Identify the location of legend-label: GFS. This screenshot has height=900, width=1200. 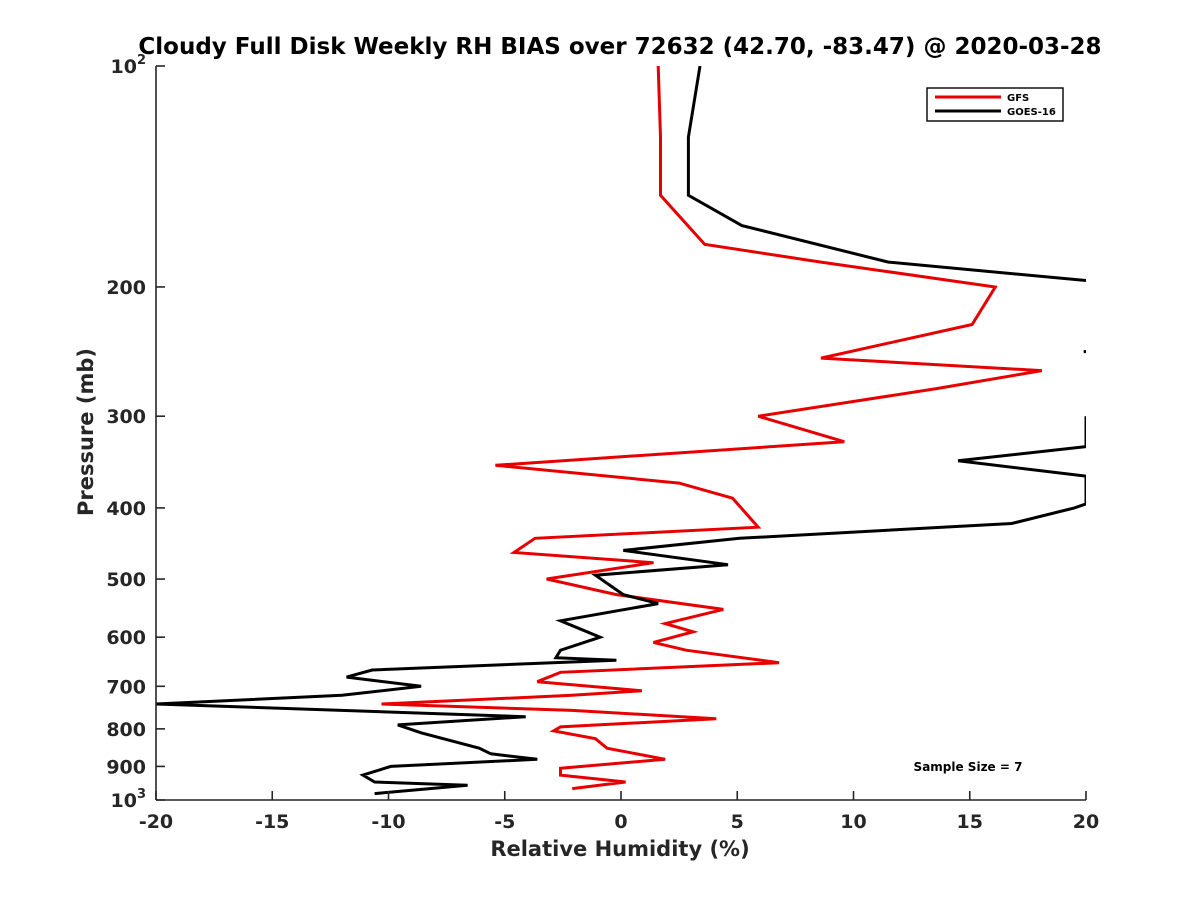
(1018, 98).